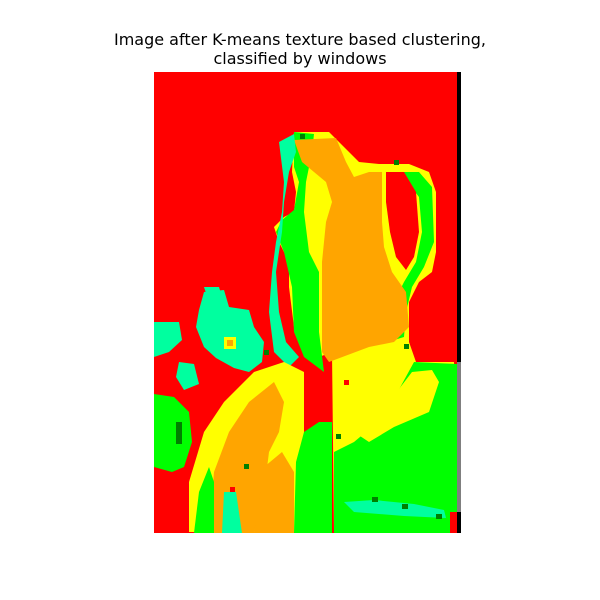  I want to click on foliage-left-green, so click(173, 433).